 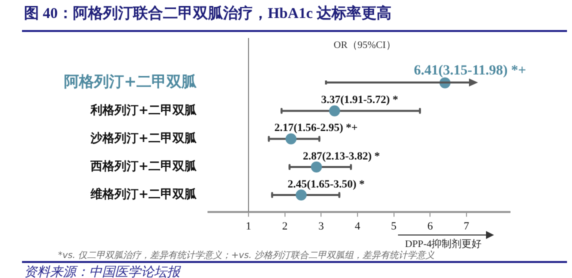 What do you see at coordinates (357, 226) in the screenshot?
I see `x-tick-label: 4` at bounding box center [357, 226].